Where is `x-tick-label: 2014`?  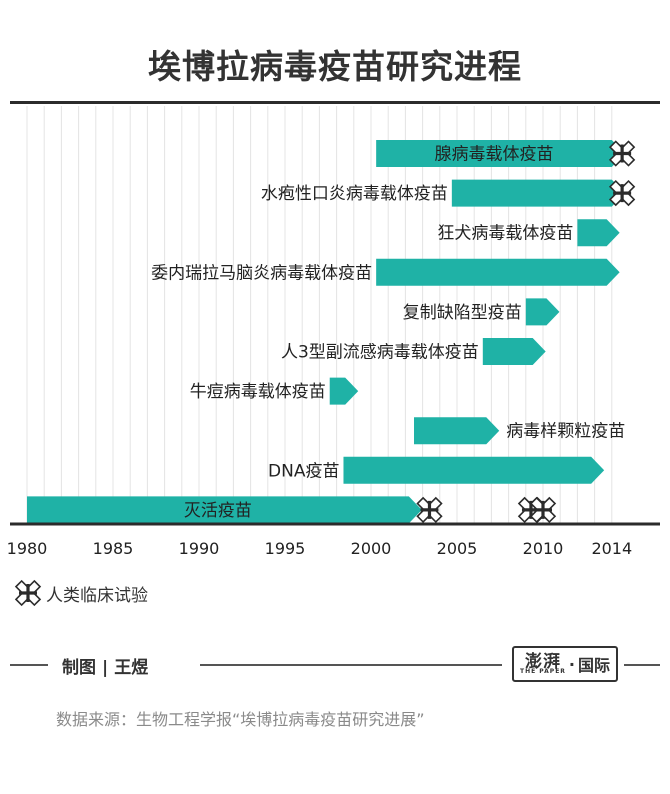
x-tick-label: 2014 is located at coordinates (611, 548).